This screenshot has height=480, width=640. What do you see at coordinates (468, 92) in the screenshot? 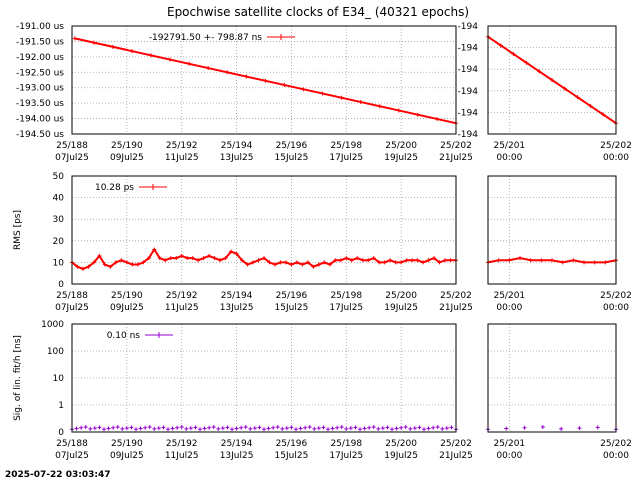
I see `clock-zoom-ytick-3: -194` at bounding box center [468, 92].